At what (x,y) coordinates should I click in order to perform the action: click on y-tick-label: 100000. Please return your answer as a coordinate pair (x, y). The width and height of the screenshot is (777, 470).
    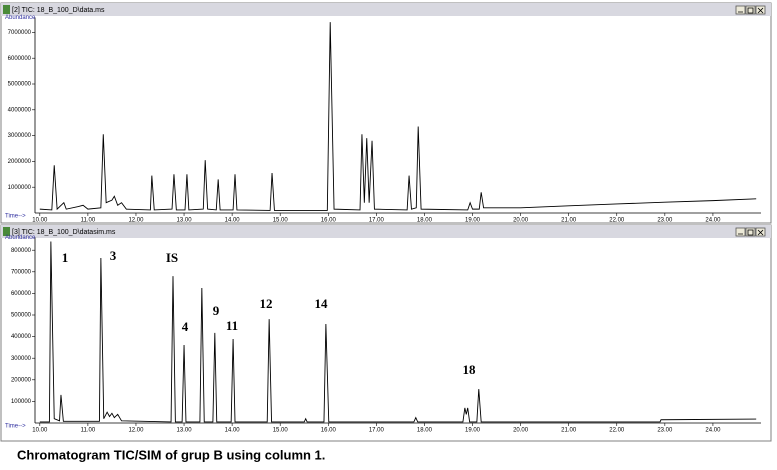
    Looking at the image, I should click on (21, 402).